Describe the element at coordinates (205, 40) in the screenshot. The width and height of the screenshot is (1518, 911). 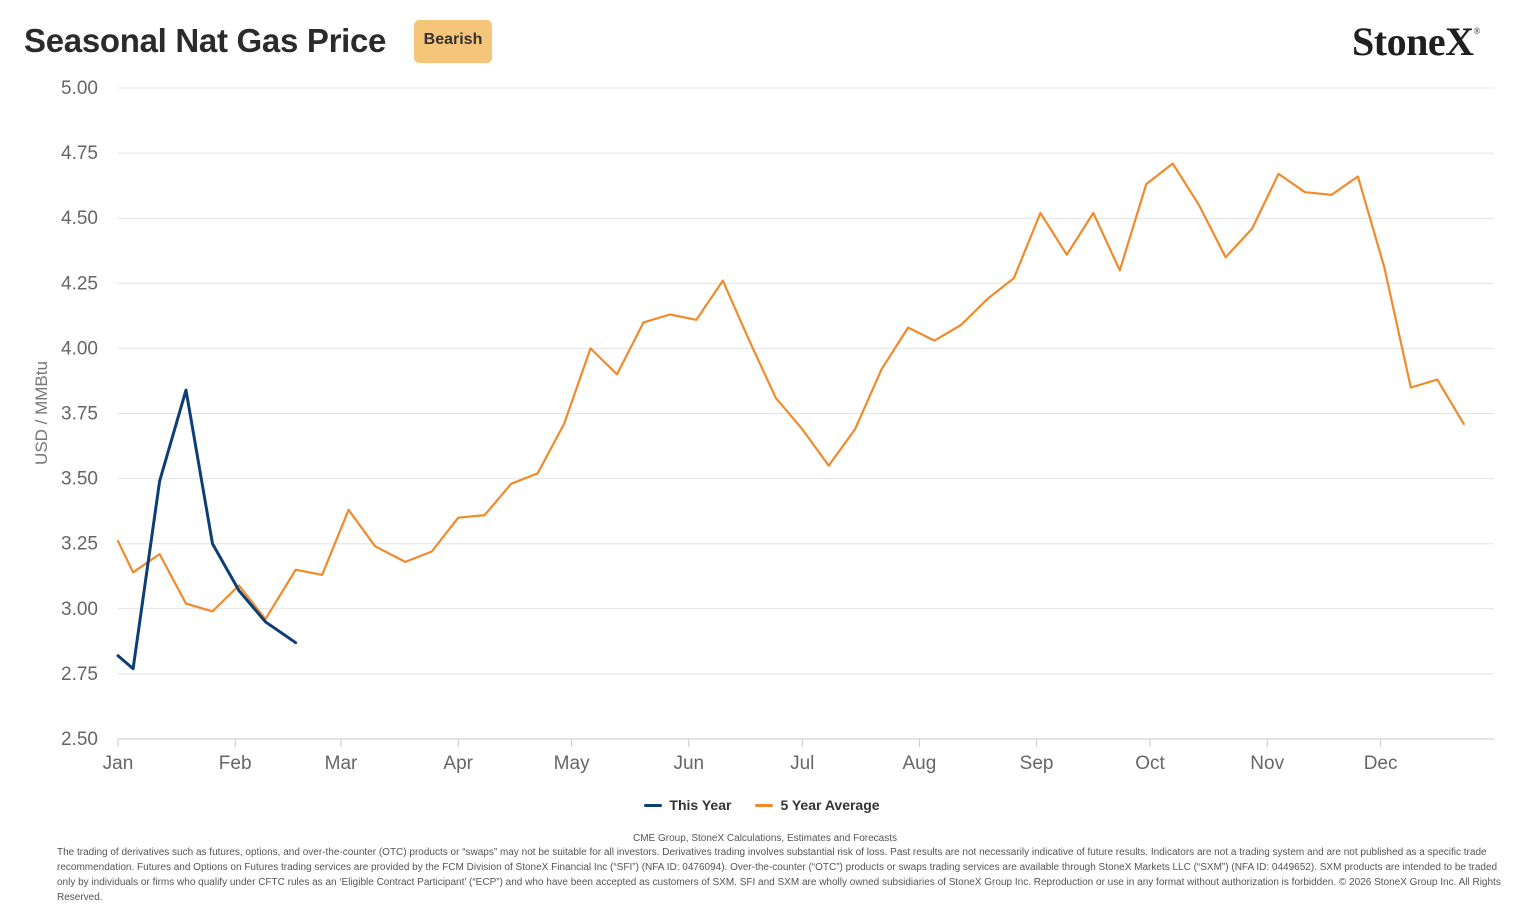
I see `chart-title: Seasonal Nat Gas Price` at that location.